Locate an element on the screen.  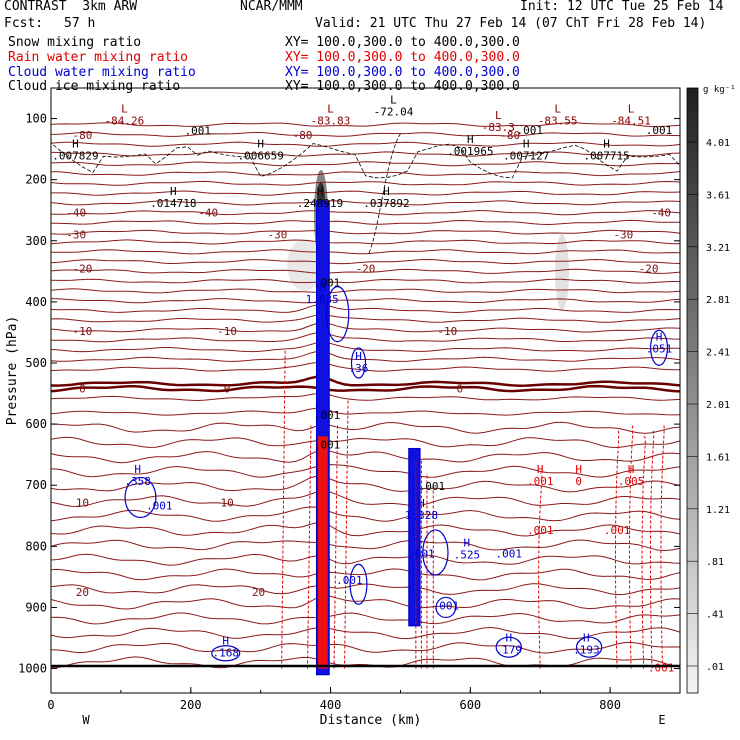
extremum-value: .168 is located at coordinates (225, 652).